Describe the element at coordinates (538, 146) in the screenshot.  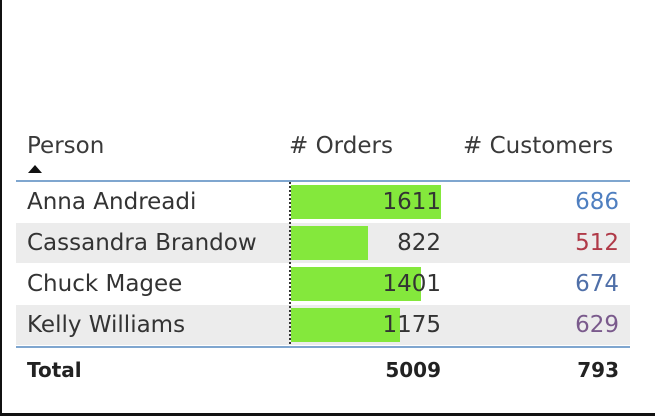
I see `column-header: # Customers` at that location.